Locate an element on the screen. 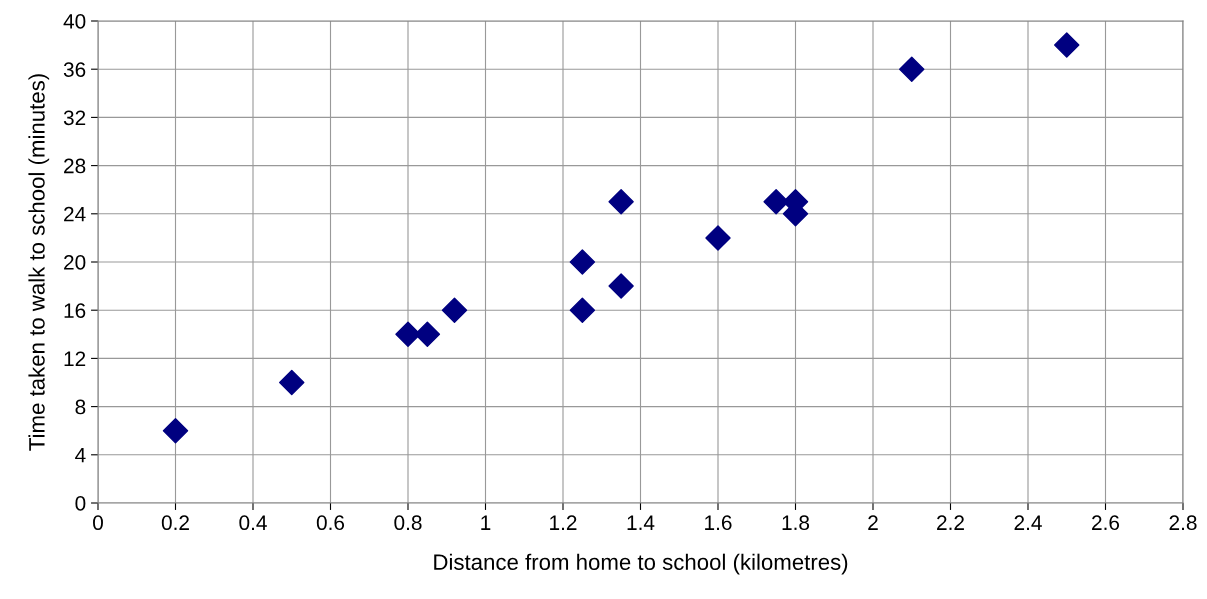 This screenshot has height=599, width=1207. x-tick-label: 1.2 is located at coordinates (563, 522).